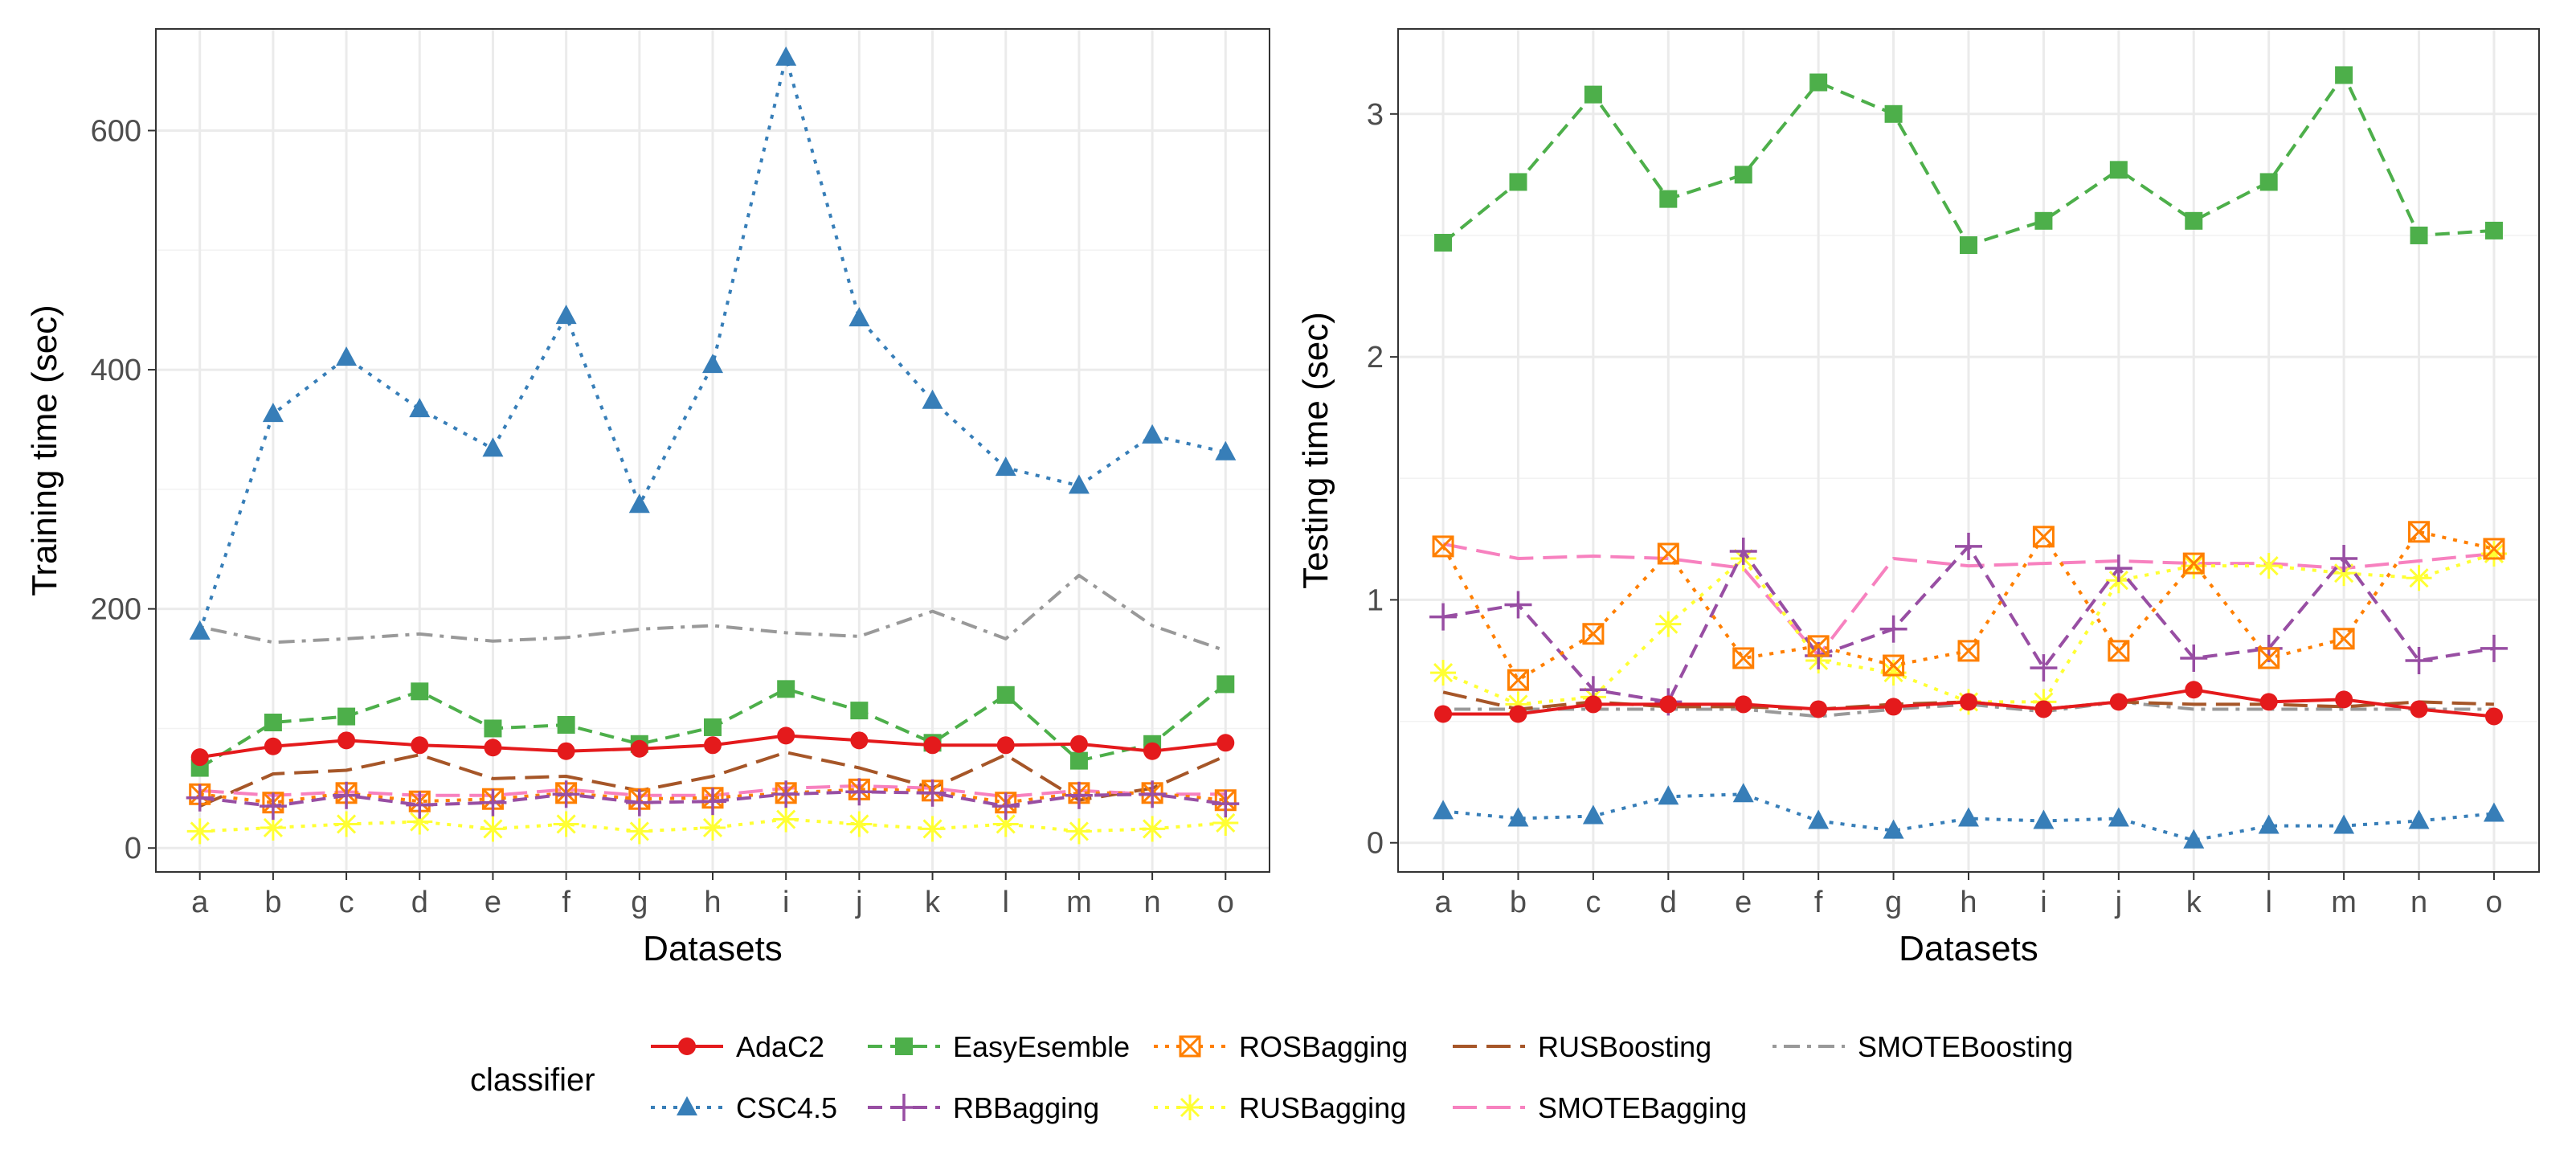 This screenshot has width=2576, height=1150. What do you see at coordinates (860, 711) in the screenshot?
I see `training-point-easyesemble-j` at bounding box center [860, 711].